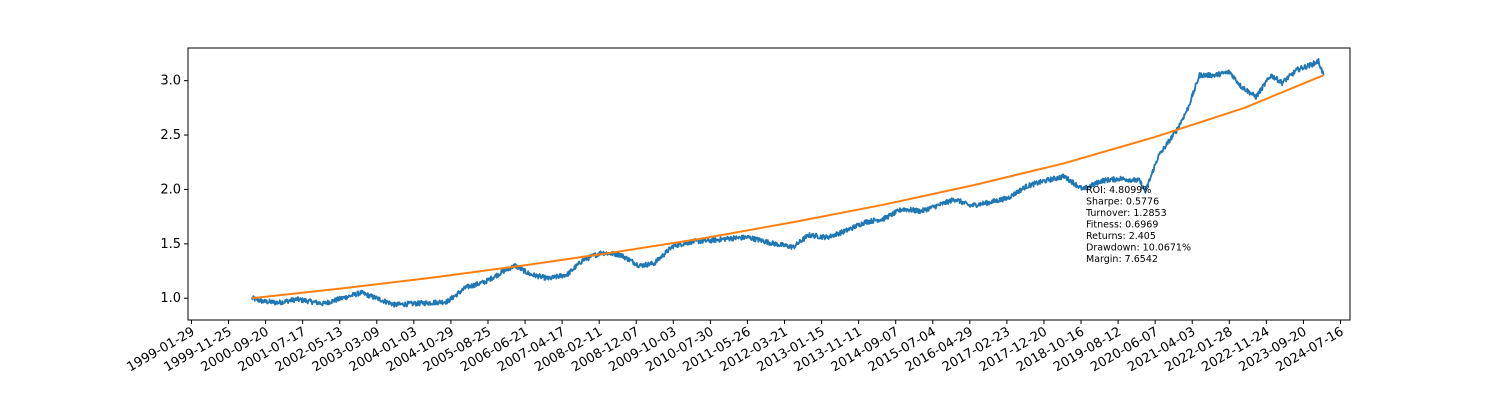  Describe the element at coordinates (1122, 202) in the screenshot. I see `stats-annotation-line: Sharpe: 0.5776` at that location.